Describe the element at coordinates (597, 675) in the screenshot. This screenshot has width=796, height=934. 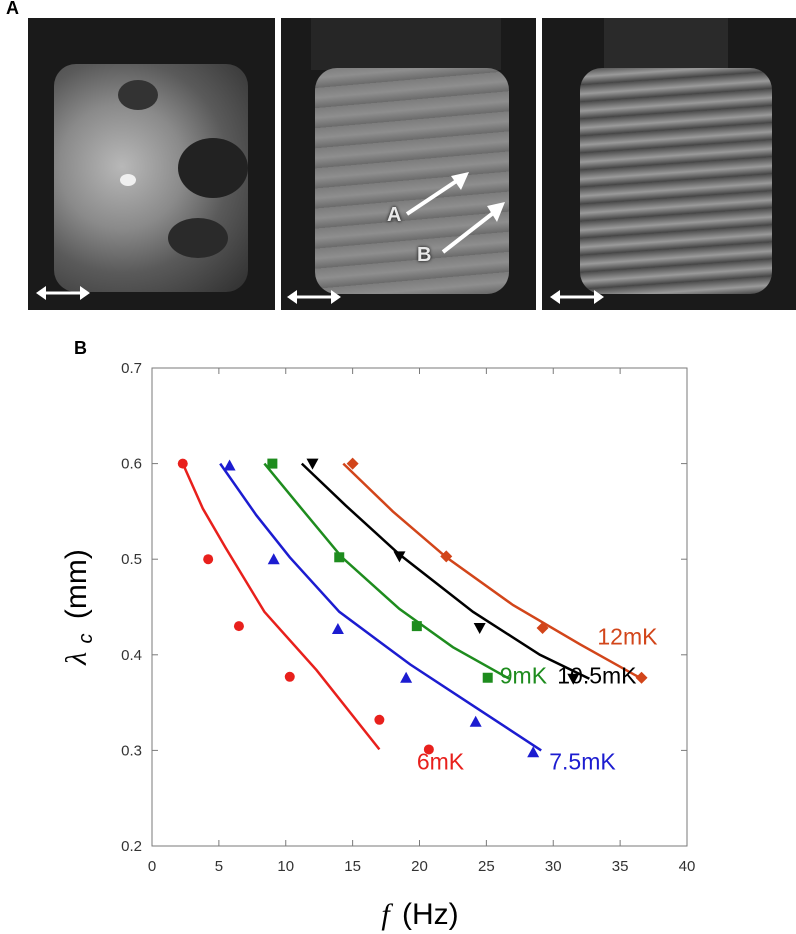
I see `series-label-10.5mK: 10.5mK` at that location.